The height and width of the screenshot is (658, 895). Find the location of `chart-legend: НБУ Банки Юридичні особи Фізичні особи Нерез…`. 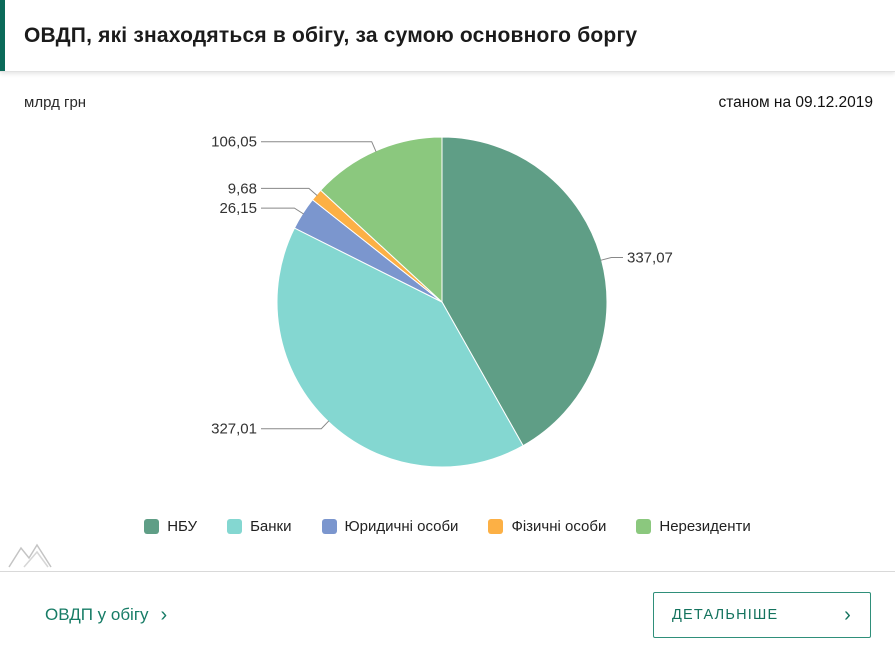

chart-legend: НБУ Банки Юридичні особи Фізичні особи Нерез… is located at coordinates (447, 526).